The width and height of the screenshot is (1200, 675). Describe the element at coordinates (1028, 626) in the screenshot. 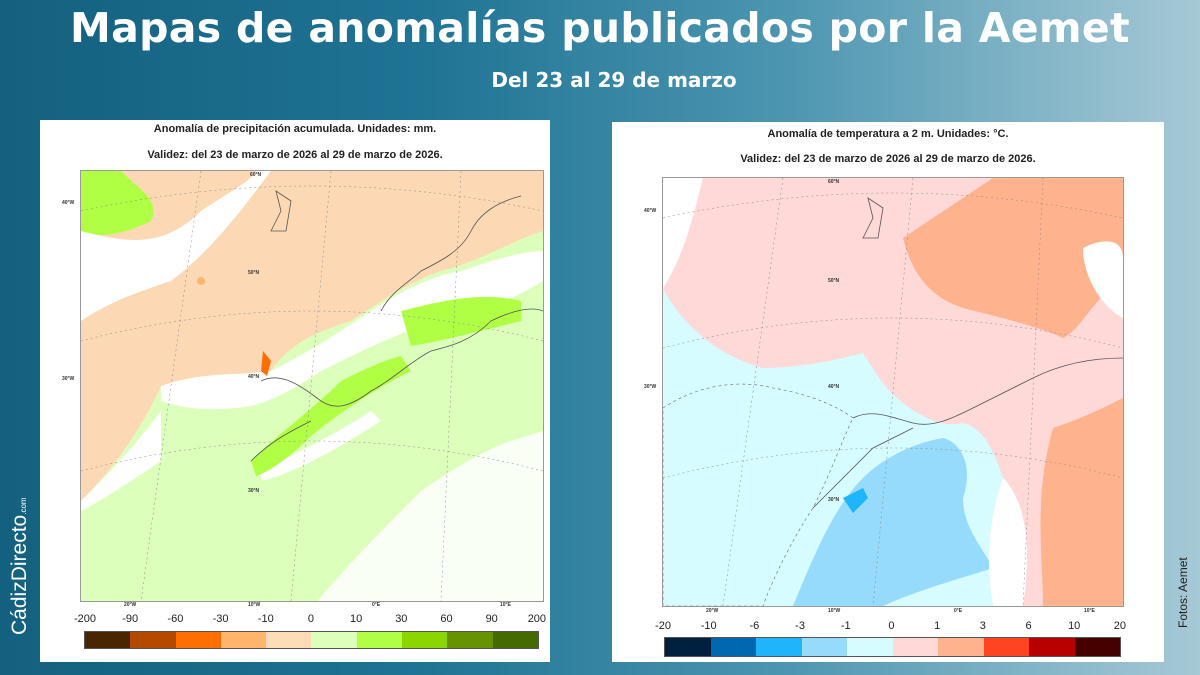

I see `colorbar-label: 6` at that location.